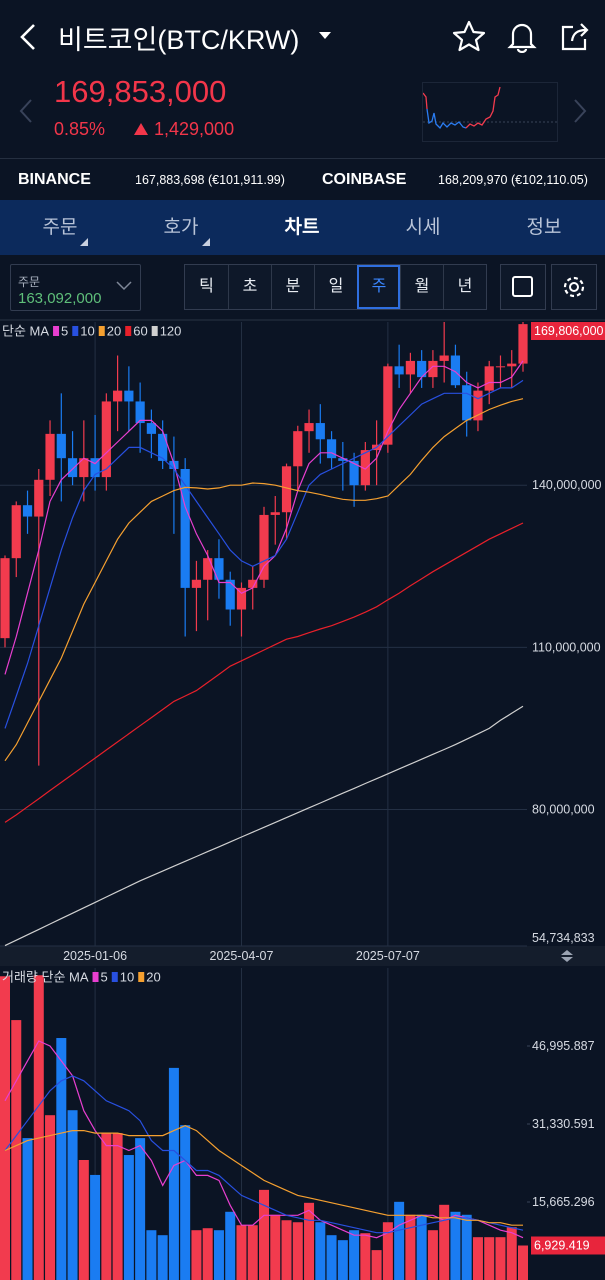 The height and width of the screenshot is (1280, 605). Describe the element at coordinates (421, 287) in the screenshot. I see `period-button: 월` at that location.